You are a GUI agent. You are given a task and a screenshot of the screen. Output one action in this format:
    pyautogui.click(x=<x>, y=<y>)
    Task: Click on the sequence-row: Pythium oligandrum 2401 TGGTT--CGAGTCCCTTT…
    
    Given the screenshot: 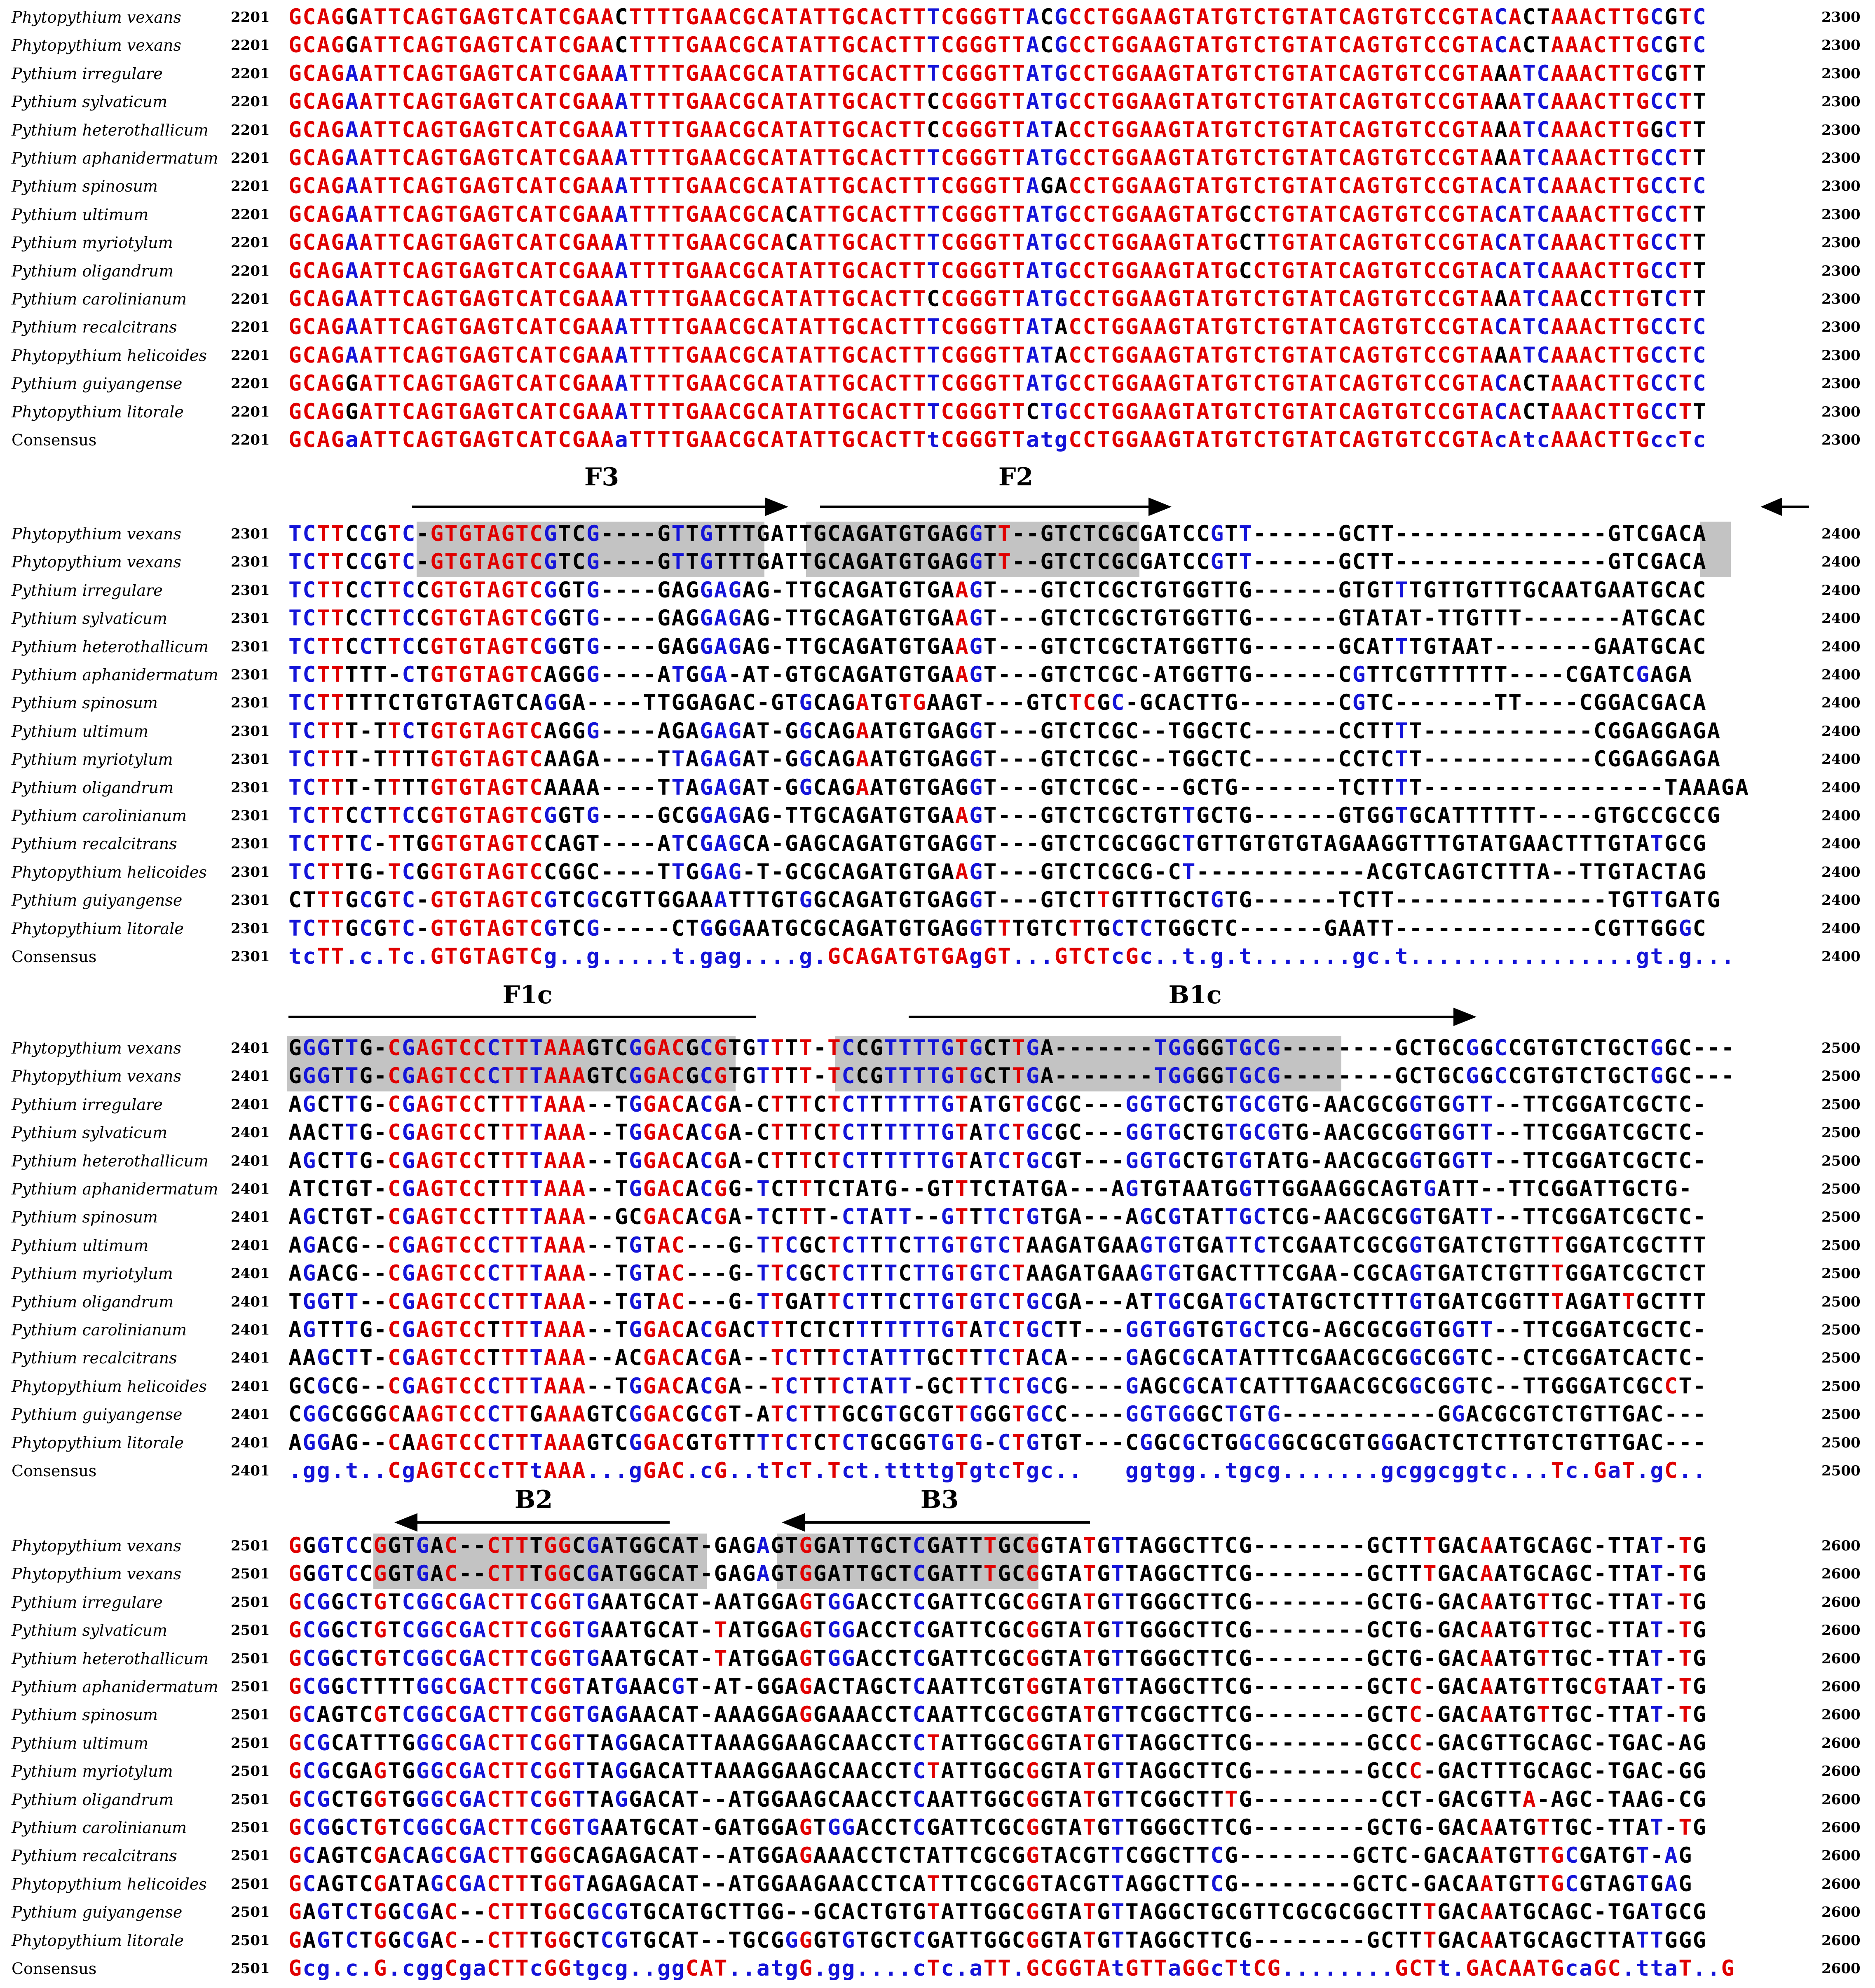 What is the action you would take?
    pyautogui.click(x=937, y=1302)
    